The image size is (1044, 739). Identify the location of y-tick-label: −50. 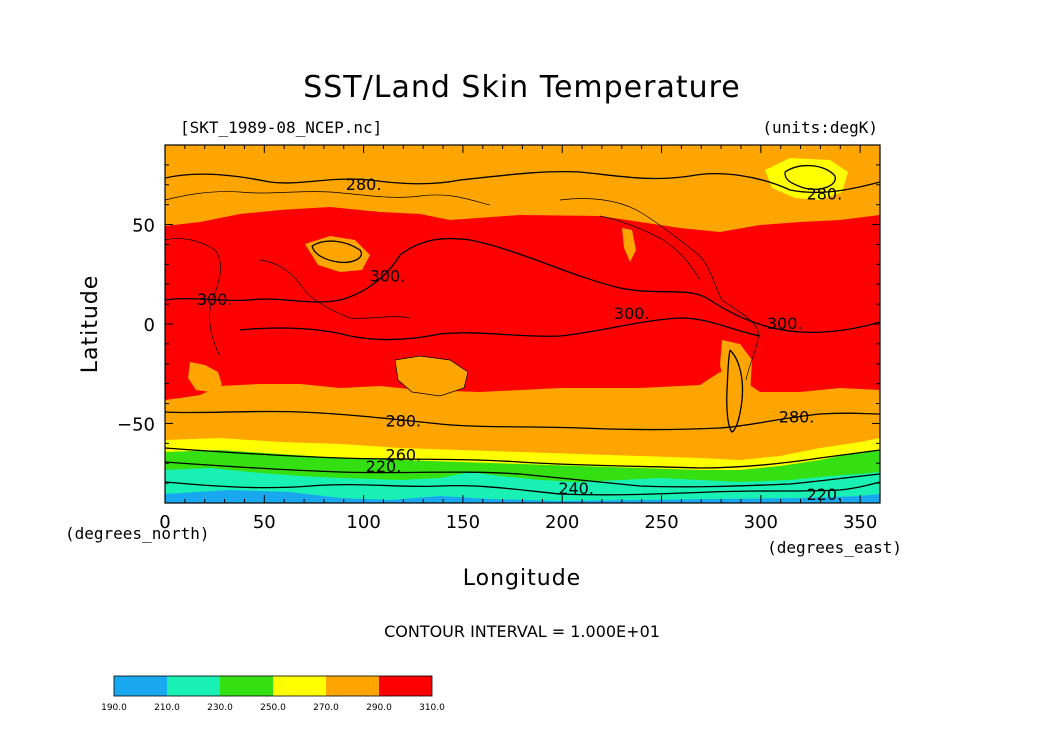
(136, 424).